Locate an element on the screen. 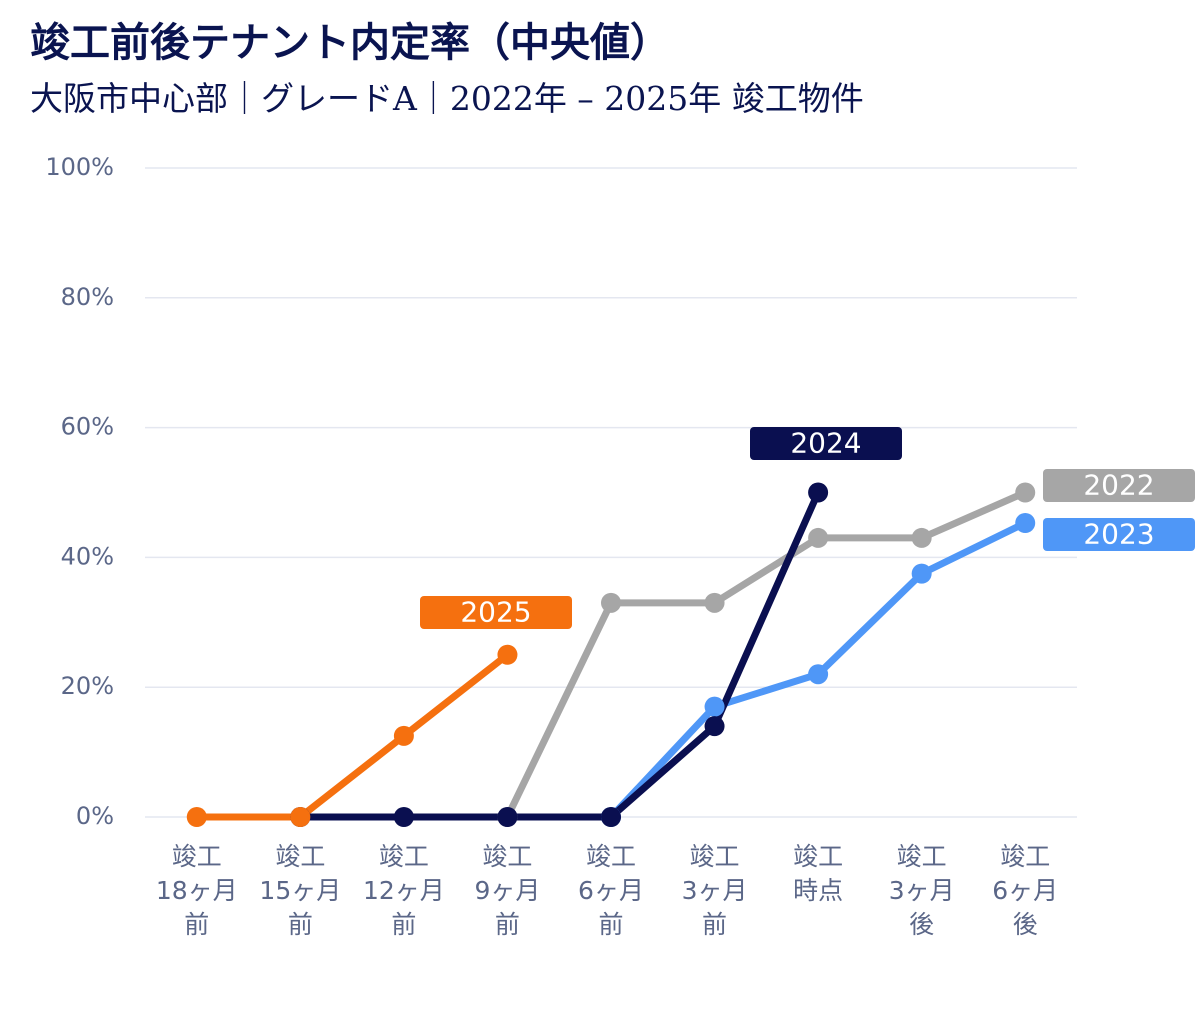  chart-subtitle: 大阪市中心部｜グレードA｜2022年 – 2025年 竣工物件 is located at coordinates (447, 98).